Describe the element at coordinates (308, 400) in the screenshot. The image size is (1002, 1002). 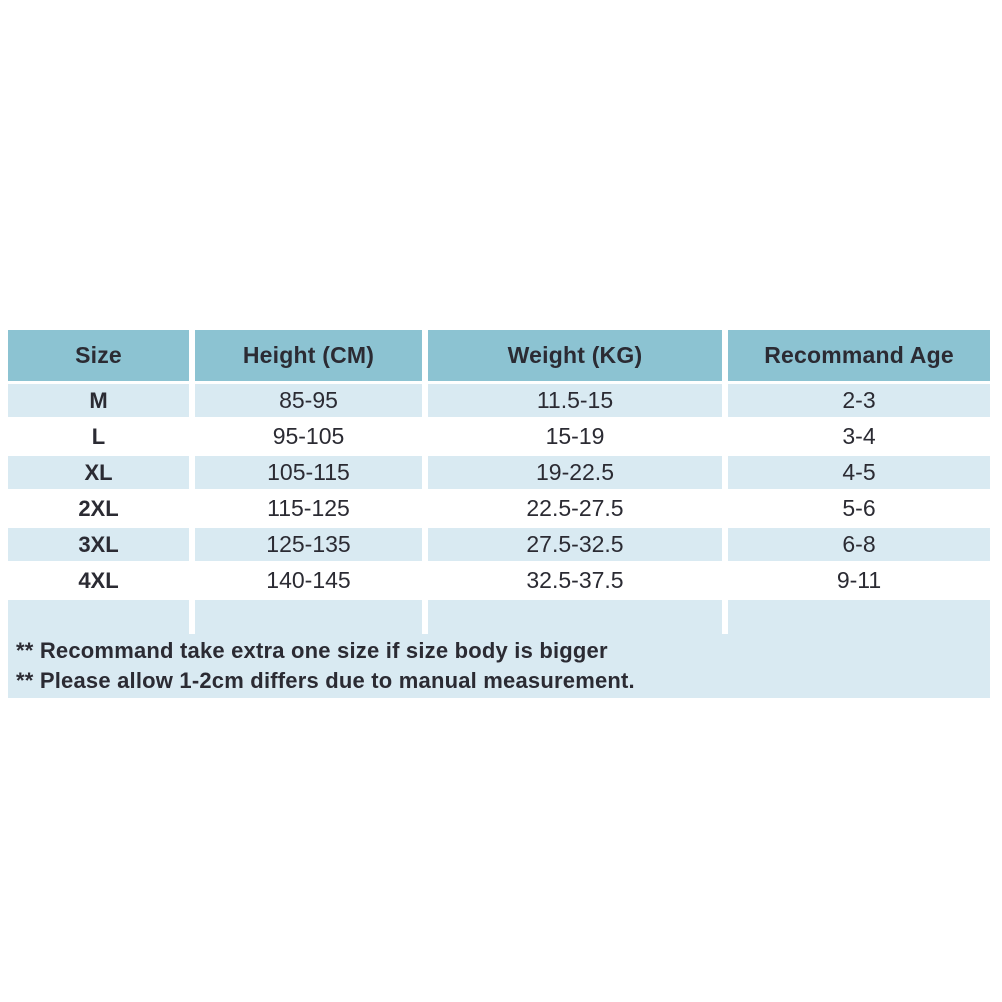
I see `cell-height: 85-95` at that location.